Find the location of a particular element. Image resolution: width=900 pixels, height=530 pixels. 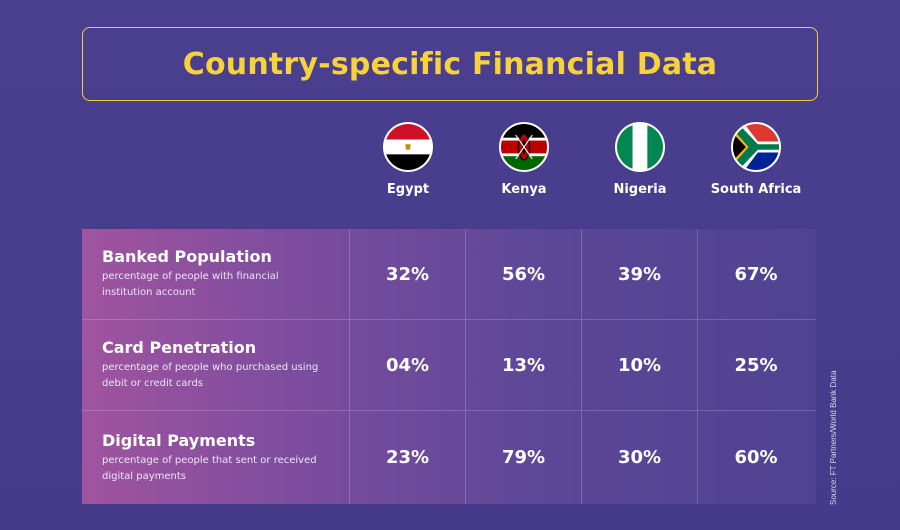

value-cell: 10% is located at coordinates (640, 365).